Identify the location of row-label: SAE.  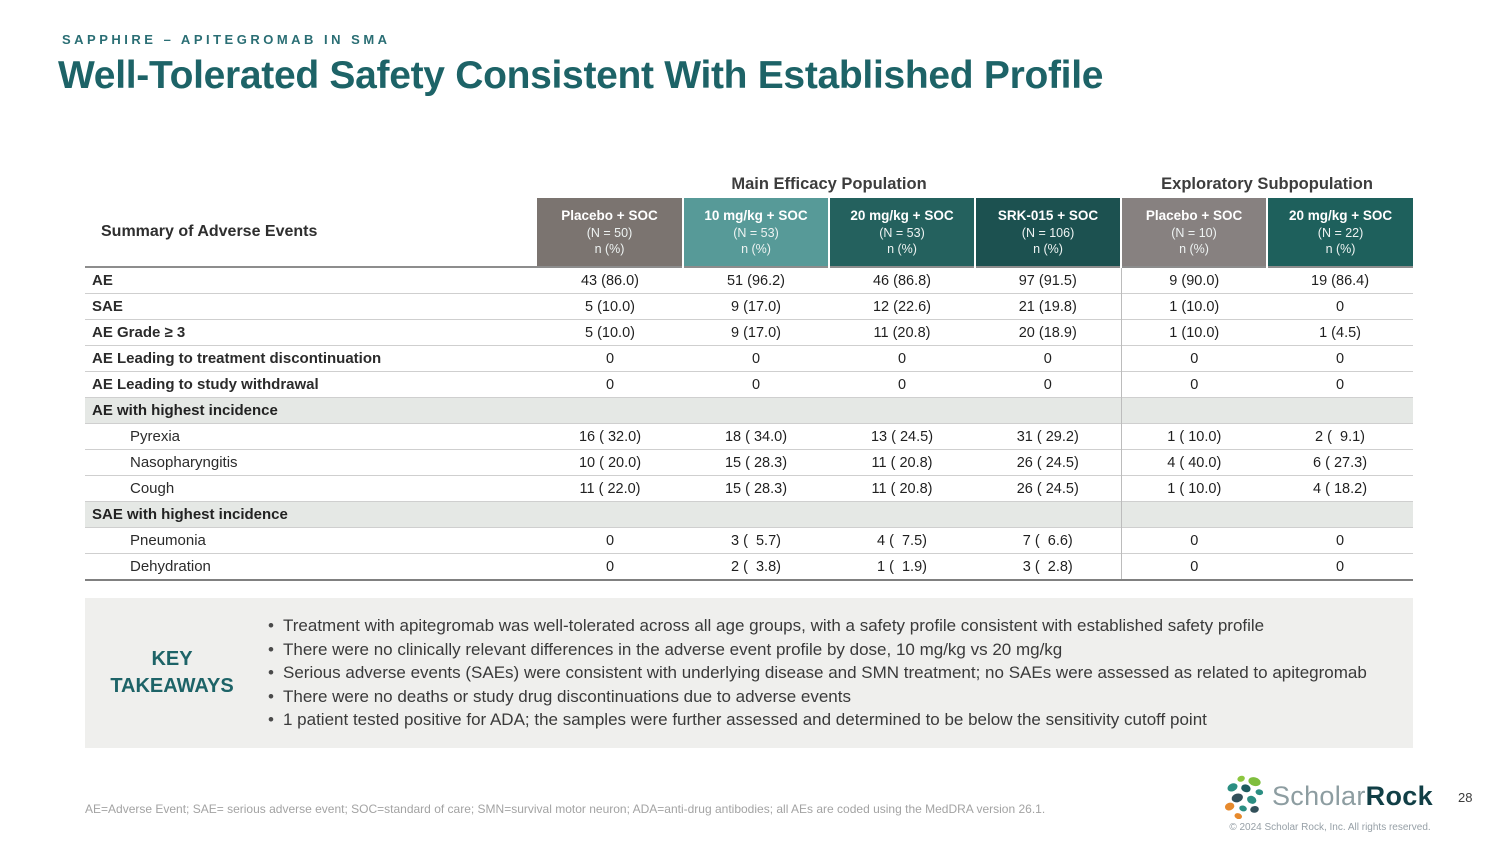
(311, 306).